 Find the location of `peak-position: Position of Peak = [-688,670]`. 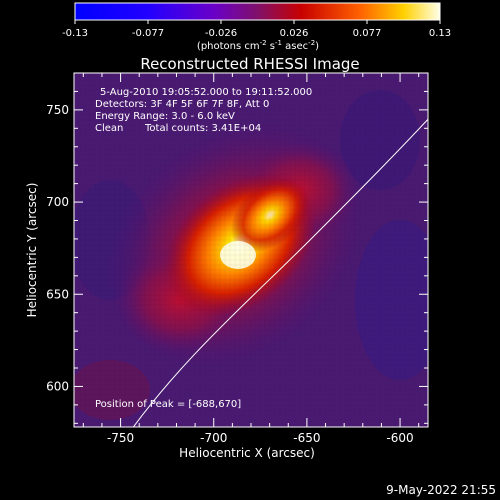

peak-position: Position of Peak = [-688,670] is located at coordinates (168, 404).